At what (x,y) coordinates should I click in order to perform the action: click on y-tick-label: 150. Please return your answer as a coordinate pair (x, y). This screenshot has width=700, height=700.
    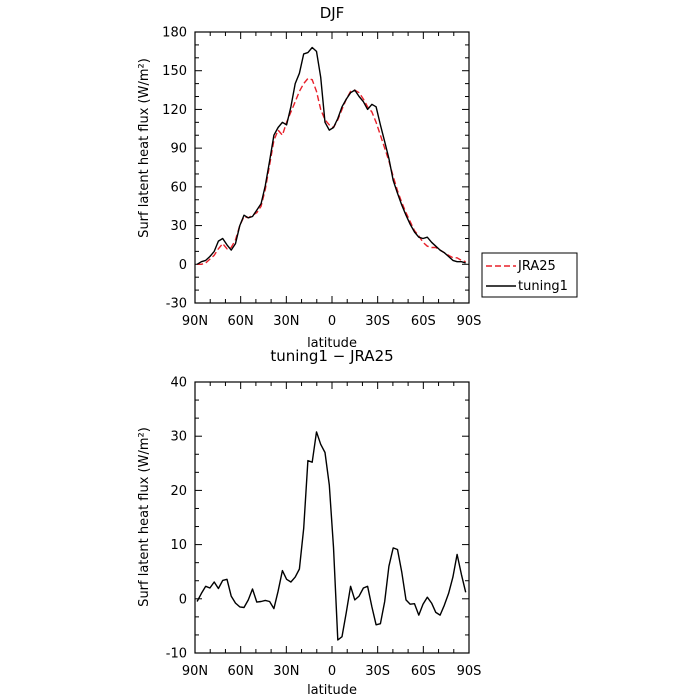
    Looking at the image, I should click on (174, 71).